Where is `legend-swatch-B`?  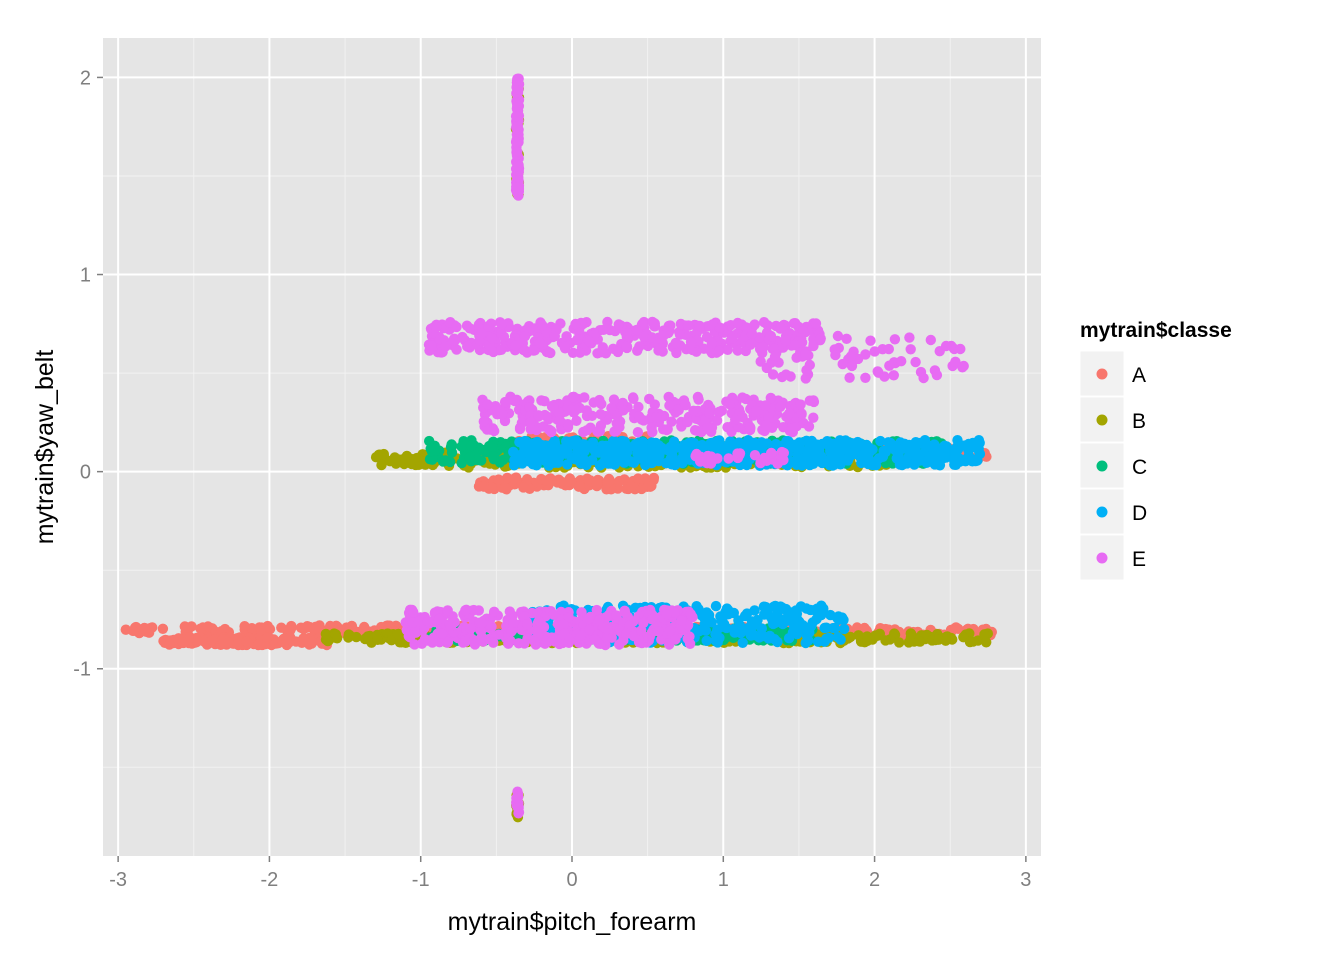 legend-swatch-B is located at coordinates (1102, 420).